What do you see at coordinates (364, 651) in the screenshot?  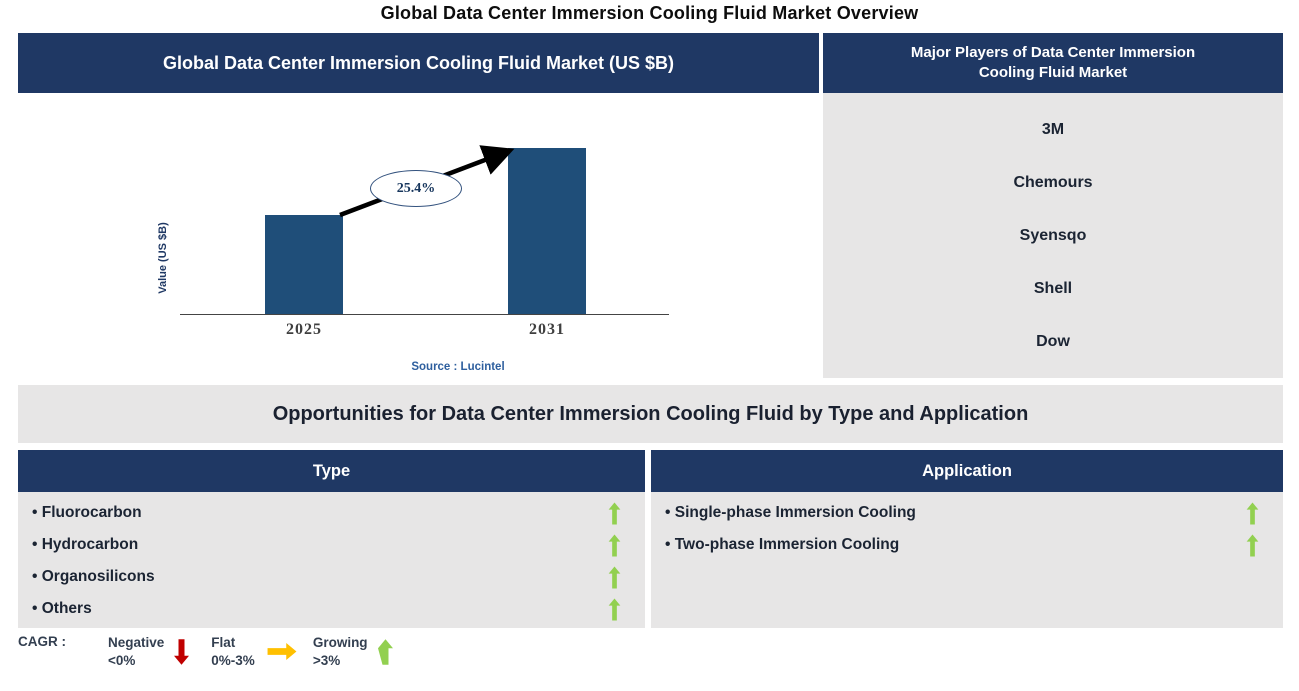 I see `legend-growing: Growing >3%` at bounding box center [364, 651].